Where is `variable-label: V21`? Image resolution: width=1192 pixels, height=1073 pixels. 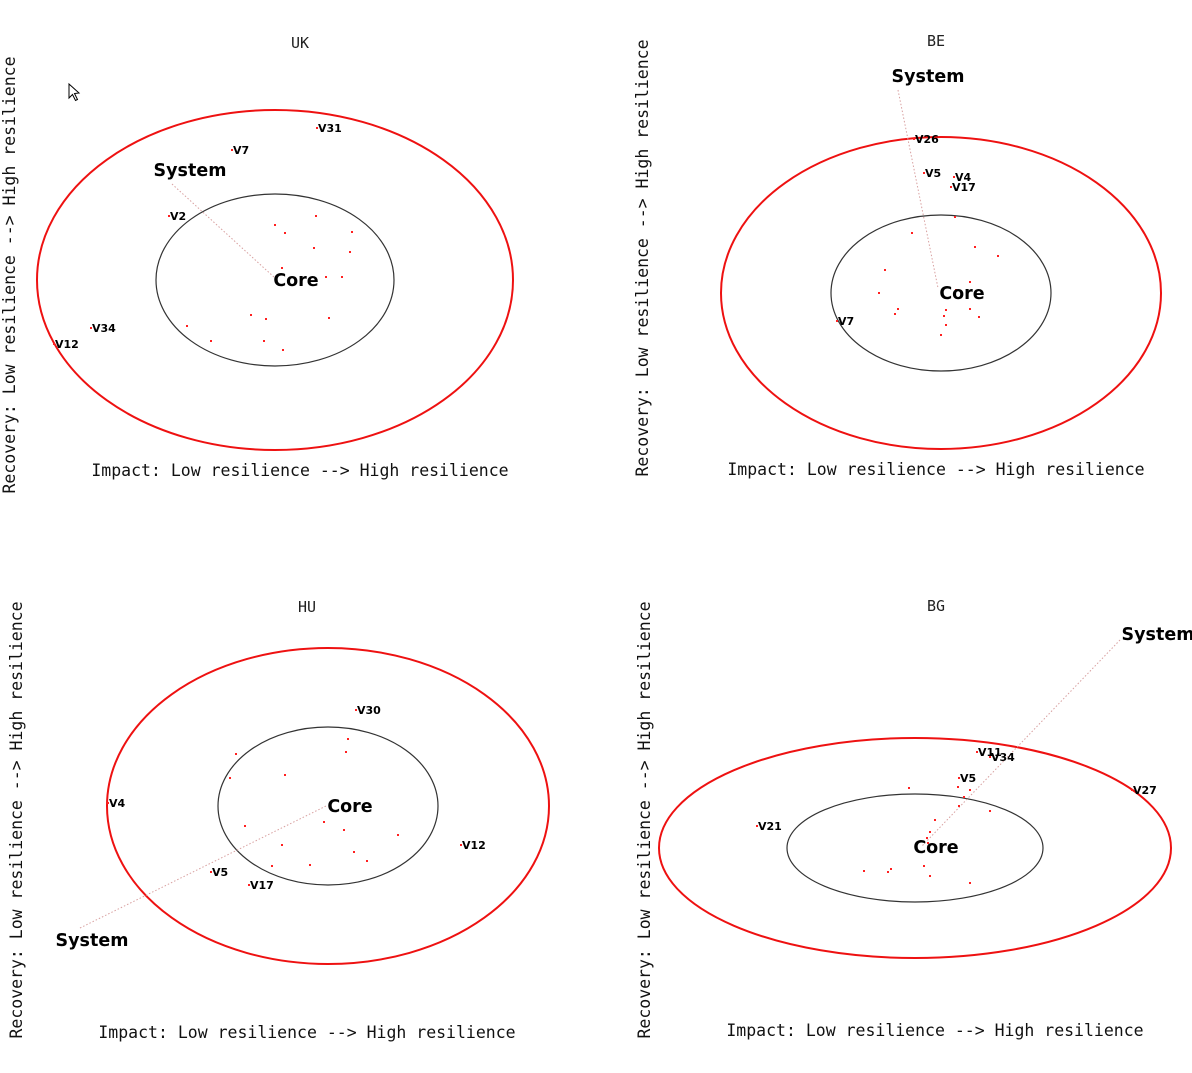 variable-label: V21 is located at coordinates (770, 826).